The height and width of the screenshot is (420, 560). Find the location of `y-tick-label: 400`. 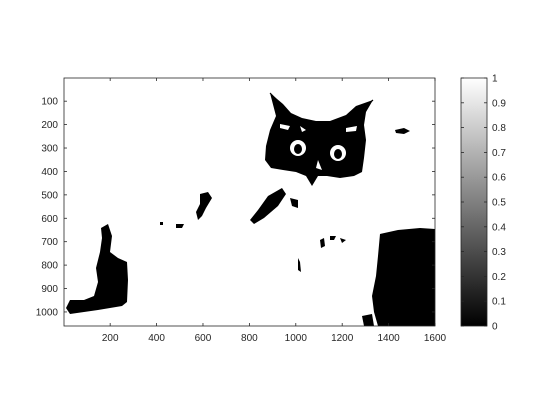

y-tick-label: 400 is located at coordinates (49, 172).